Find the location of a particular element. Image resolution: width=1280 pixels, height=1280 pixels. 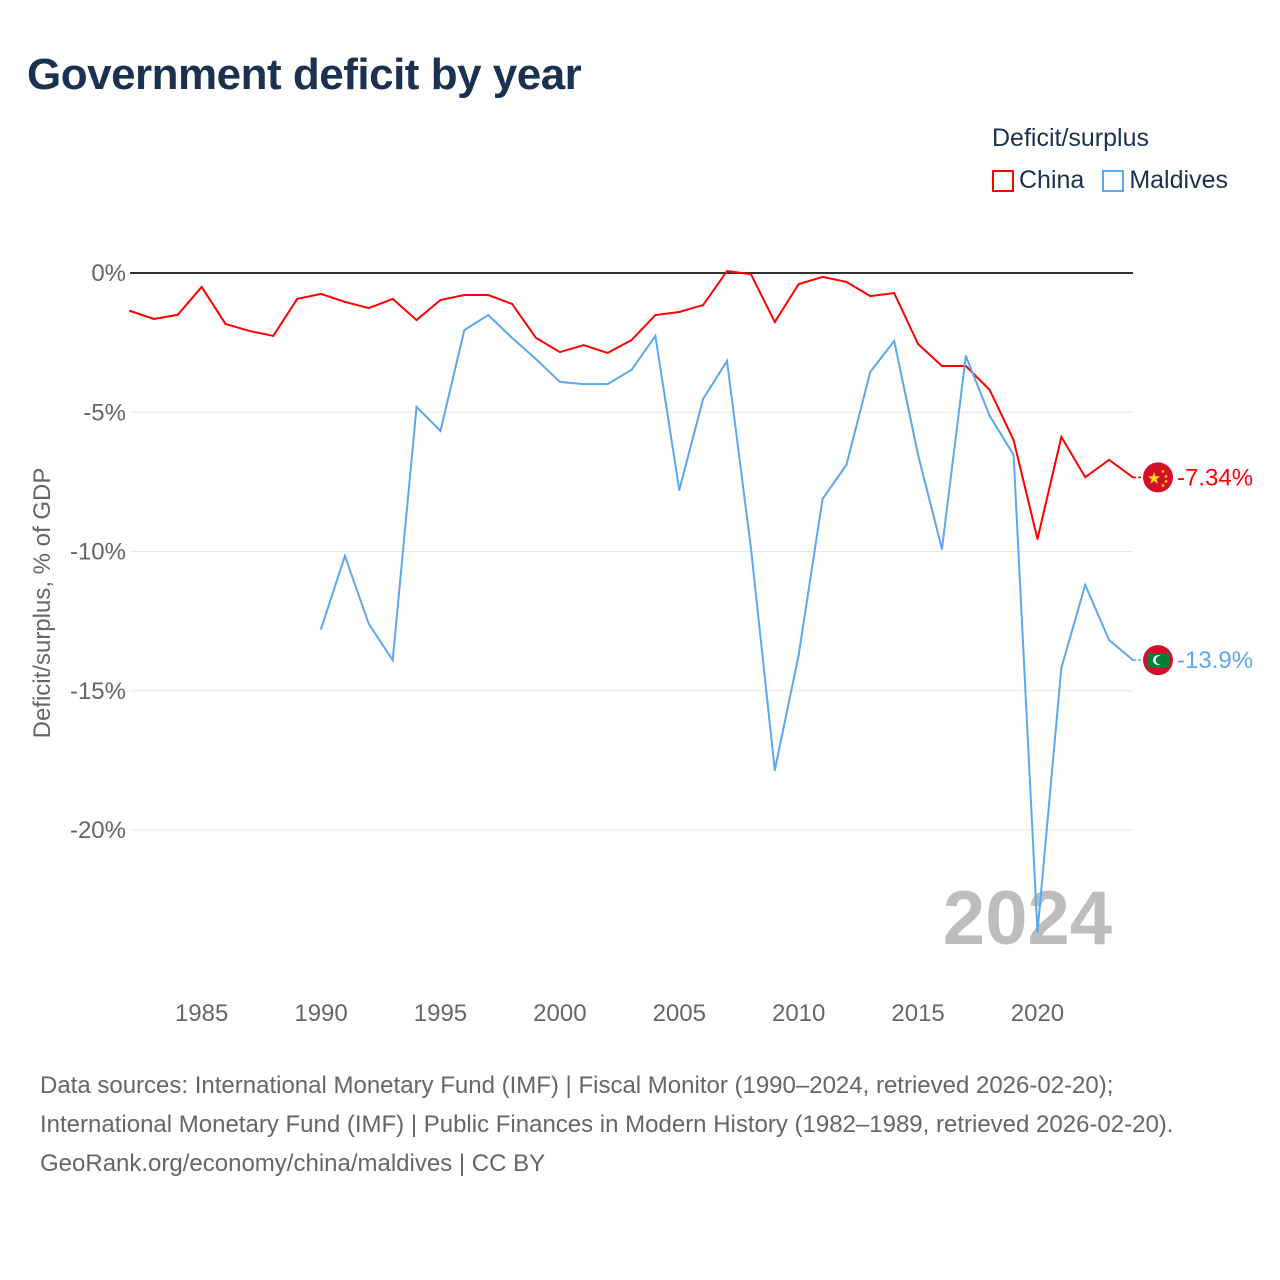

y-tick-label: -10% is located at coordinates (98, 552).